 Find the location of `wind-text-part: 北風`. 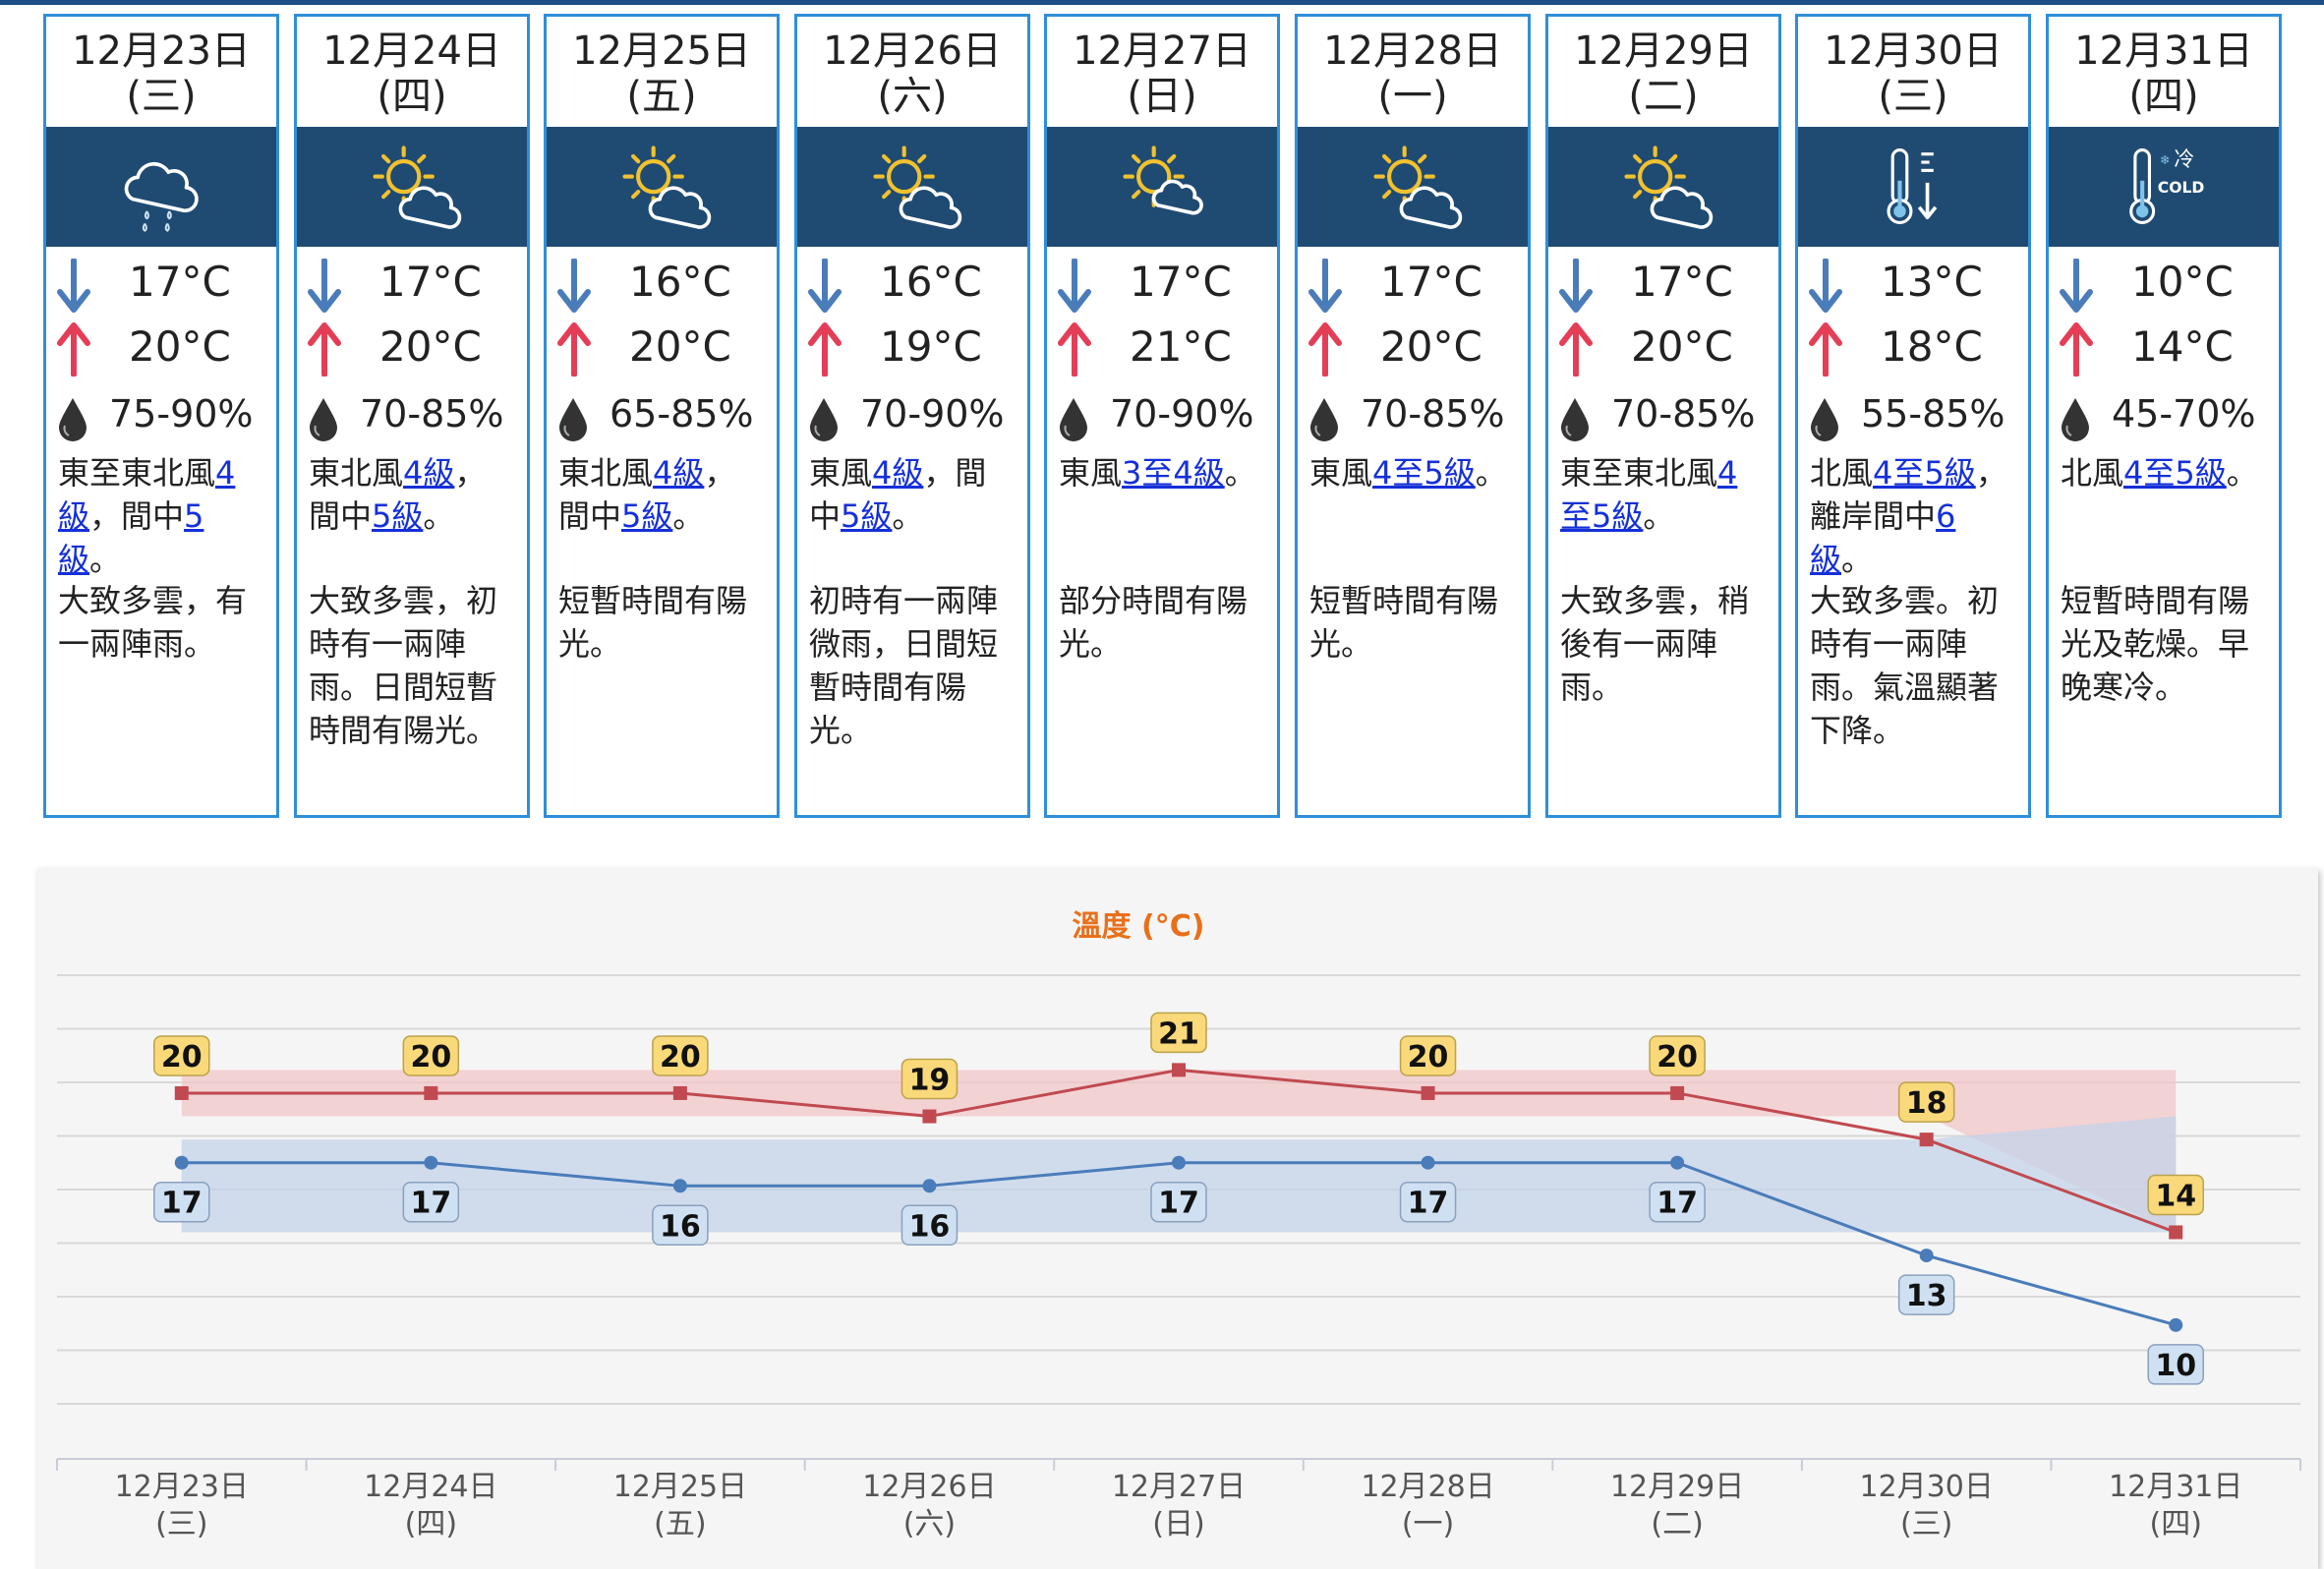

wind-text-part: 北風 is located at coordinates (2092, 473).